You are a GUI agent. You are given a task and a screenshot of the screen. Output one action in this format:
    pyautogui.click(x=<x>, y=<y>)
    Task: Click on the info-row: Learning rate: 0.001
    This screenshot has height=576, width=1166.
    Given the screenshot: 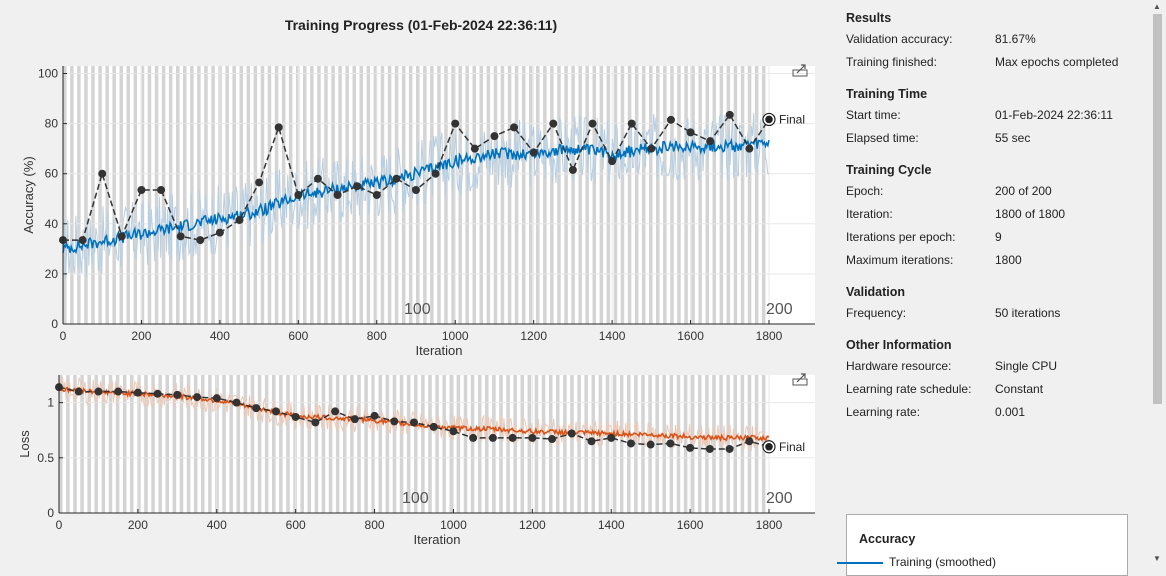 What is the action you would take?
    pyautogui.click(x=996, y=412)
    